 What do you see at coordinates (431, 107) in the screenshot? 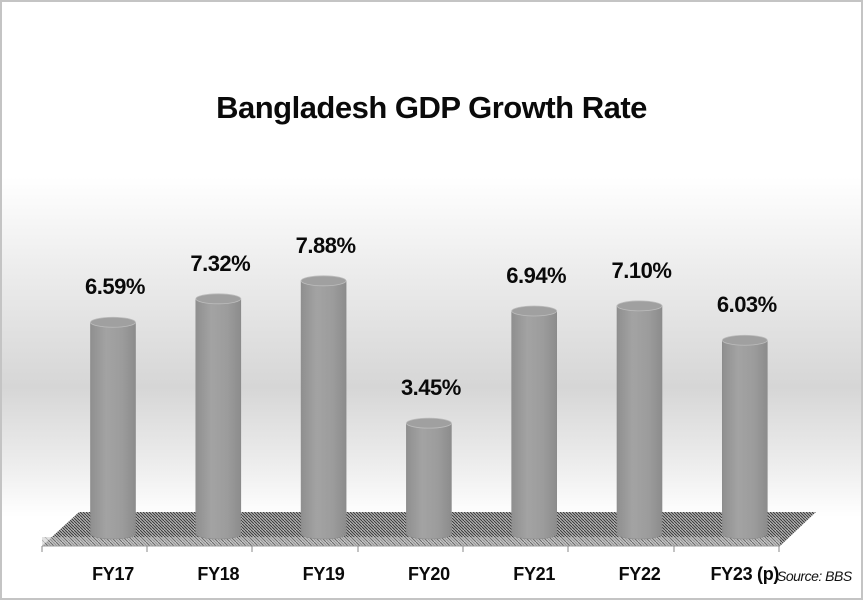
I see `chart-title: Bangladesh GDP Growth Rate` at bounding box center [431, 107].